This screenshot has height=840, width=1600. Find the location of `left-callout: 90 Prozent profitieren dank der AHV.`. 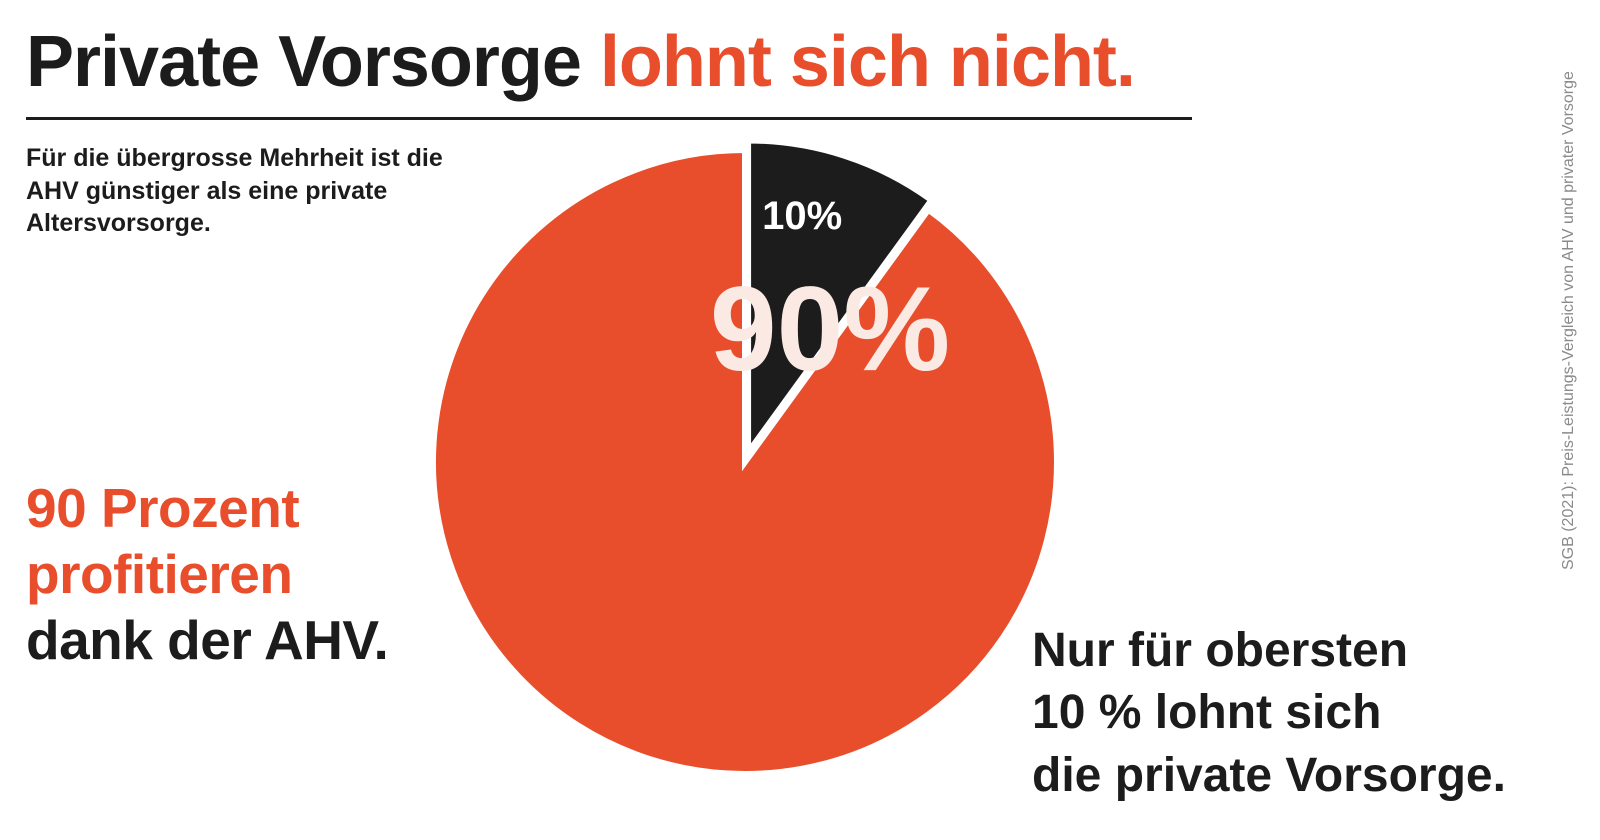

left-callout: 90 Prozent profitieren dank der AHV. is located at coordinates (207, 574).